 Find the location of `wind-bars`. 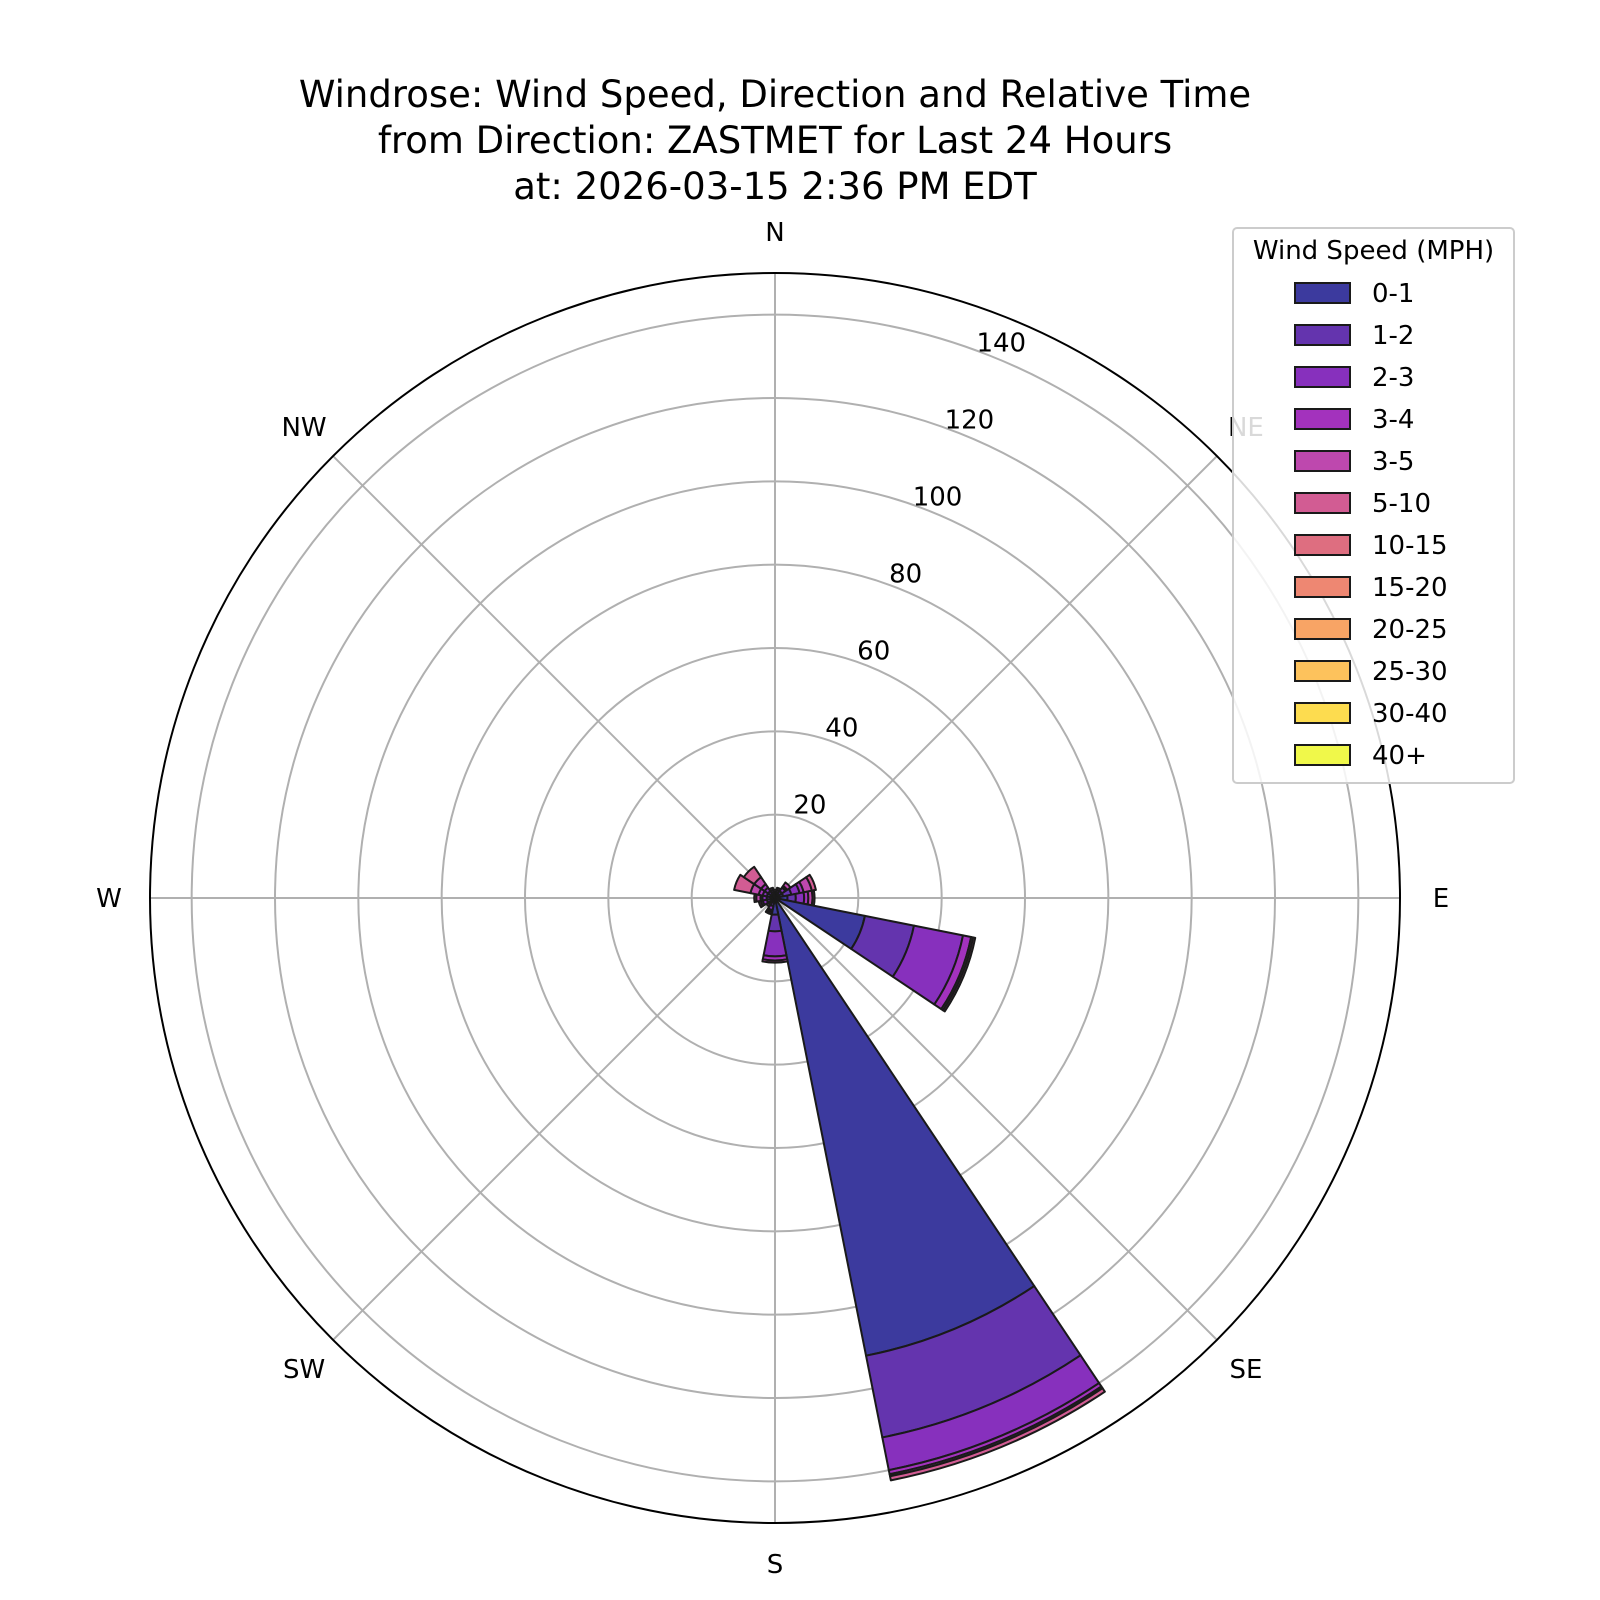

wind-bars is located at coordinates (919, 1173).